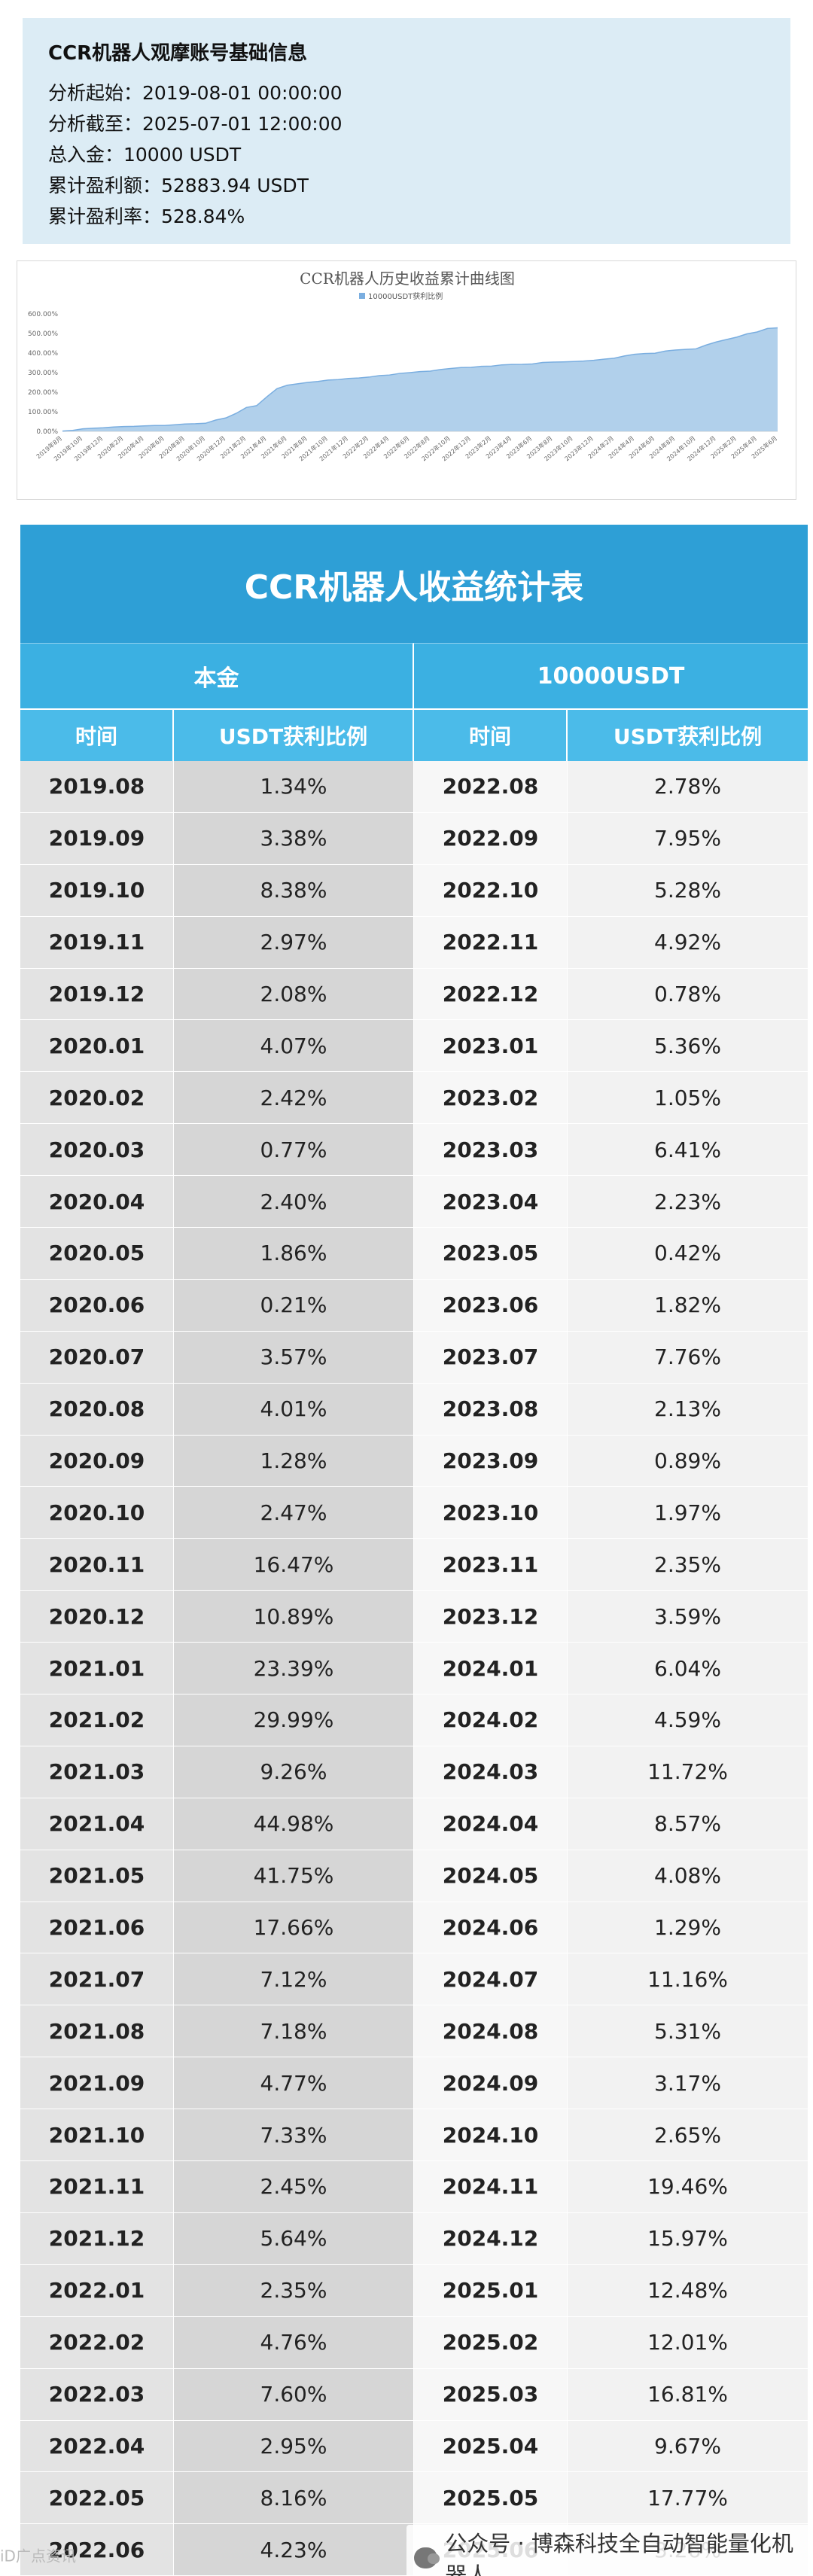 This screenshot has height=2576, width=813. What do you see at coordinates (491, 891) in the screenshot?
I see `row-time-right: 2022.10` at bounding box center [491, 891].